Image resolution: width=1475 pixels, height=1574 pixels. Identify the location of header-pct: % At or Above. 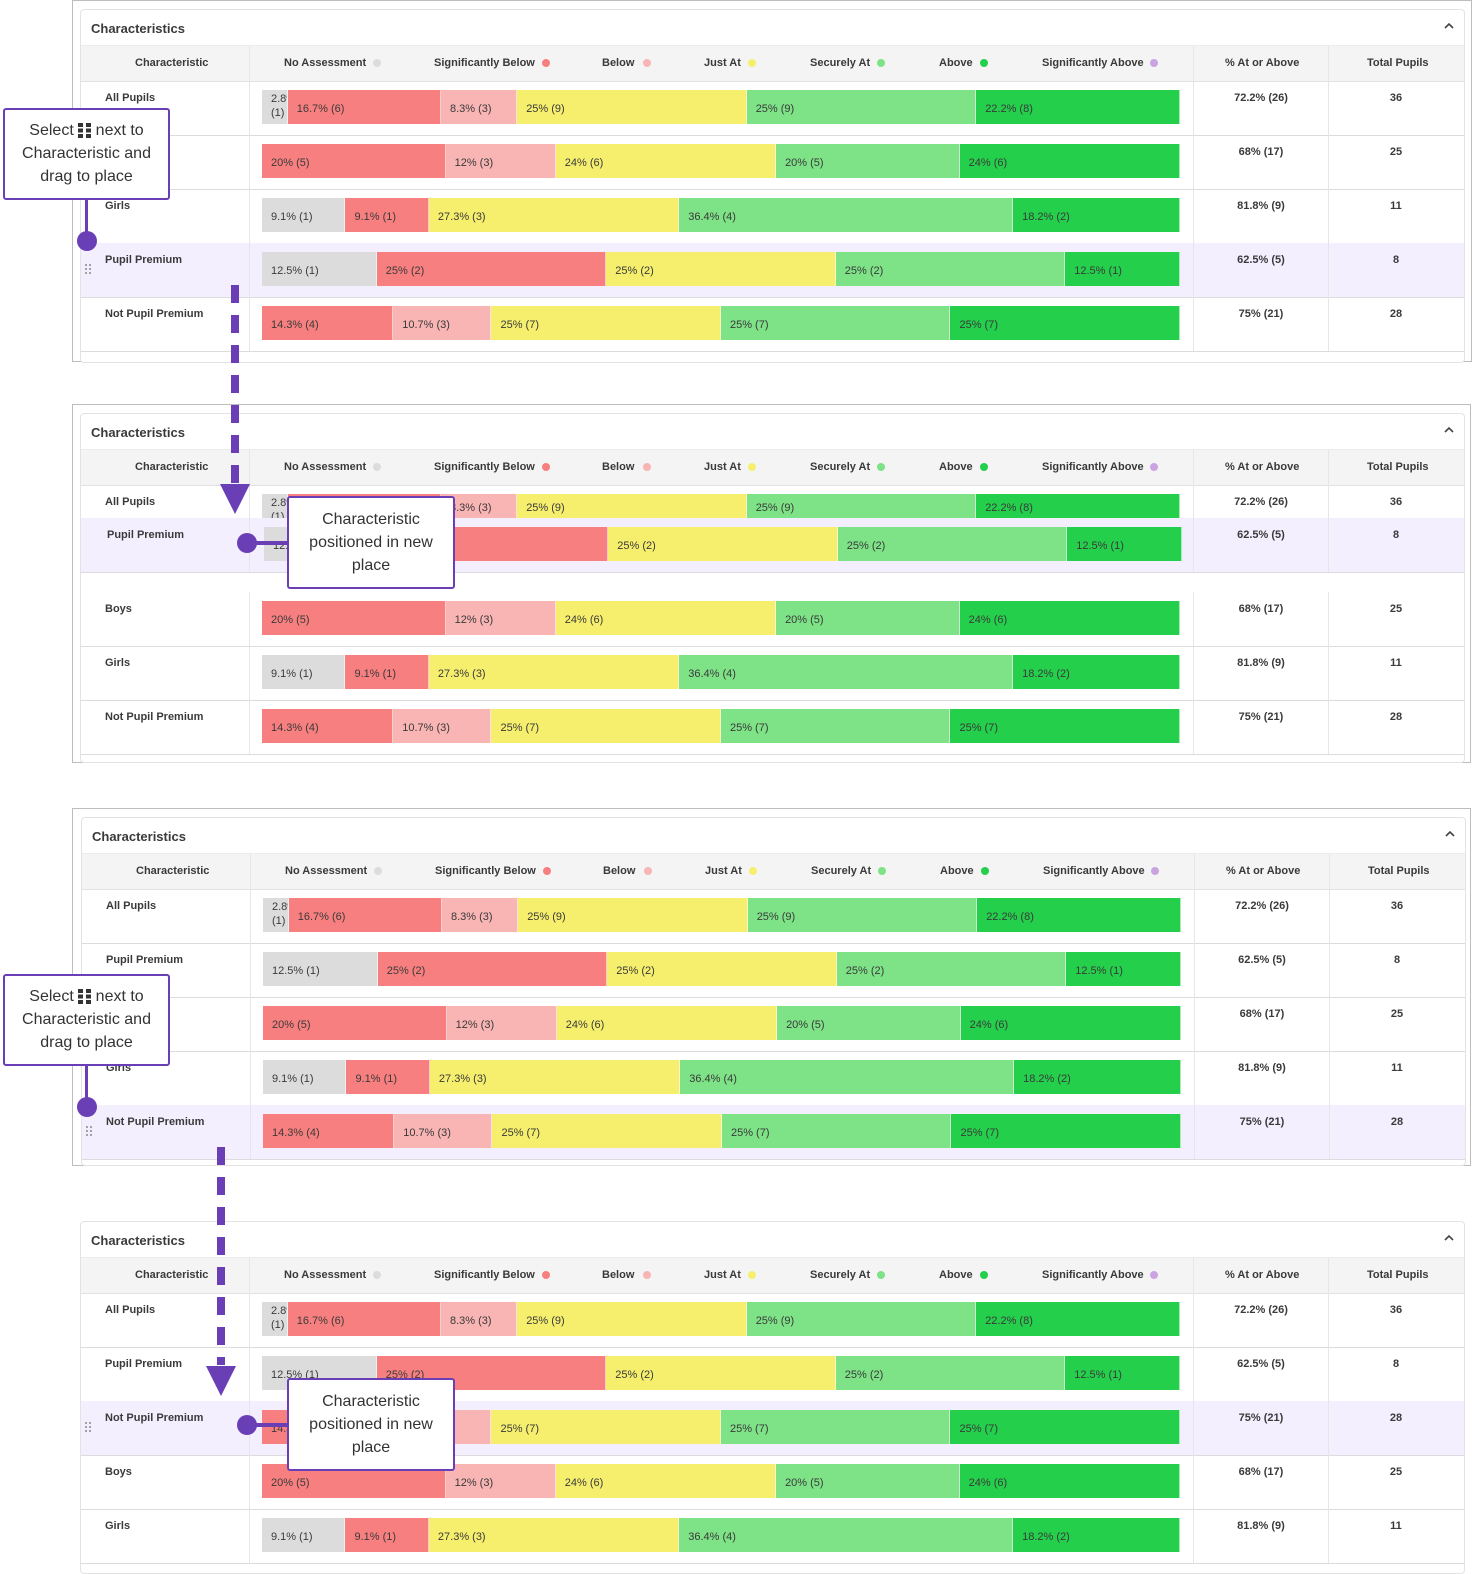
(1262, 63).